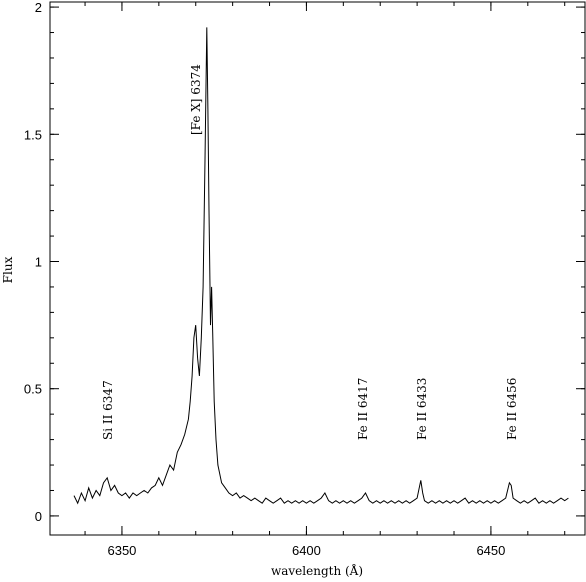 The image size is (586, 582). Describe the element at coordinates (38, 7) in the screenshot. I see `y-tick-label: 2` at that location.